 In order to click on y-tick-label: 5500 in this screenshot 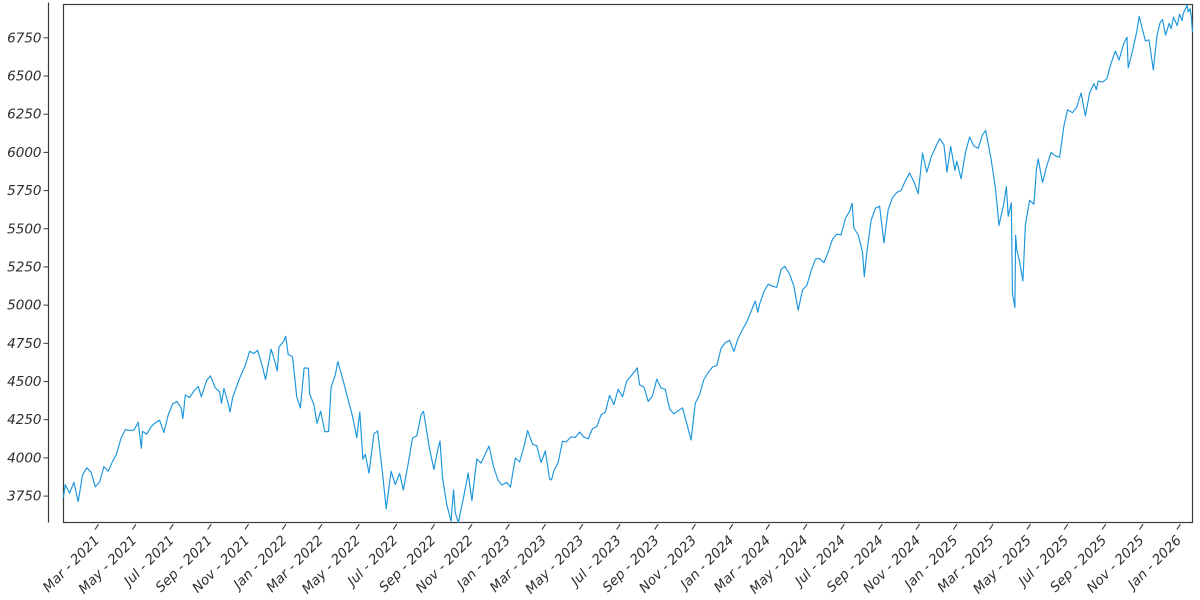, I will do `click(24, 229)`.